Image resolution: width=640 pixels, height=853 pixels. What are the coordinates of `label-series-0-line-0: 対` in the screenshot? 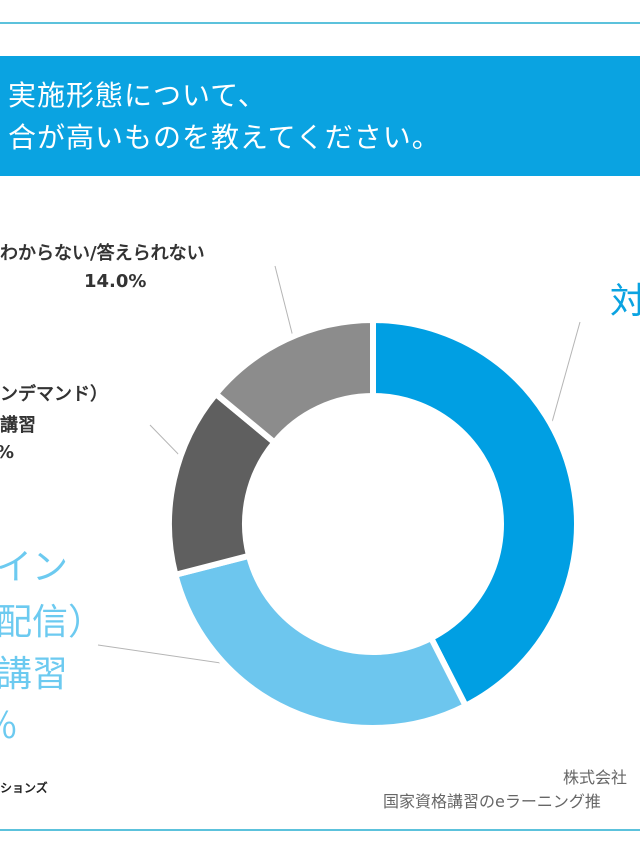 It's located at (625, 301).